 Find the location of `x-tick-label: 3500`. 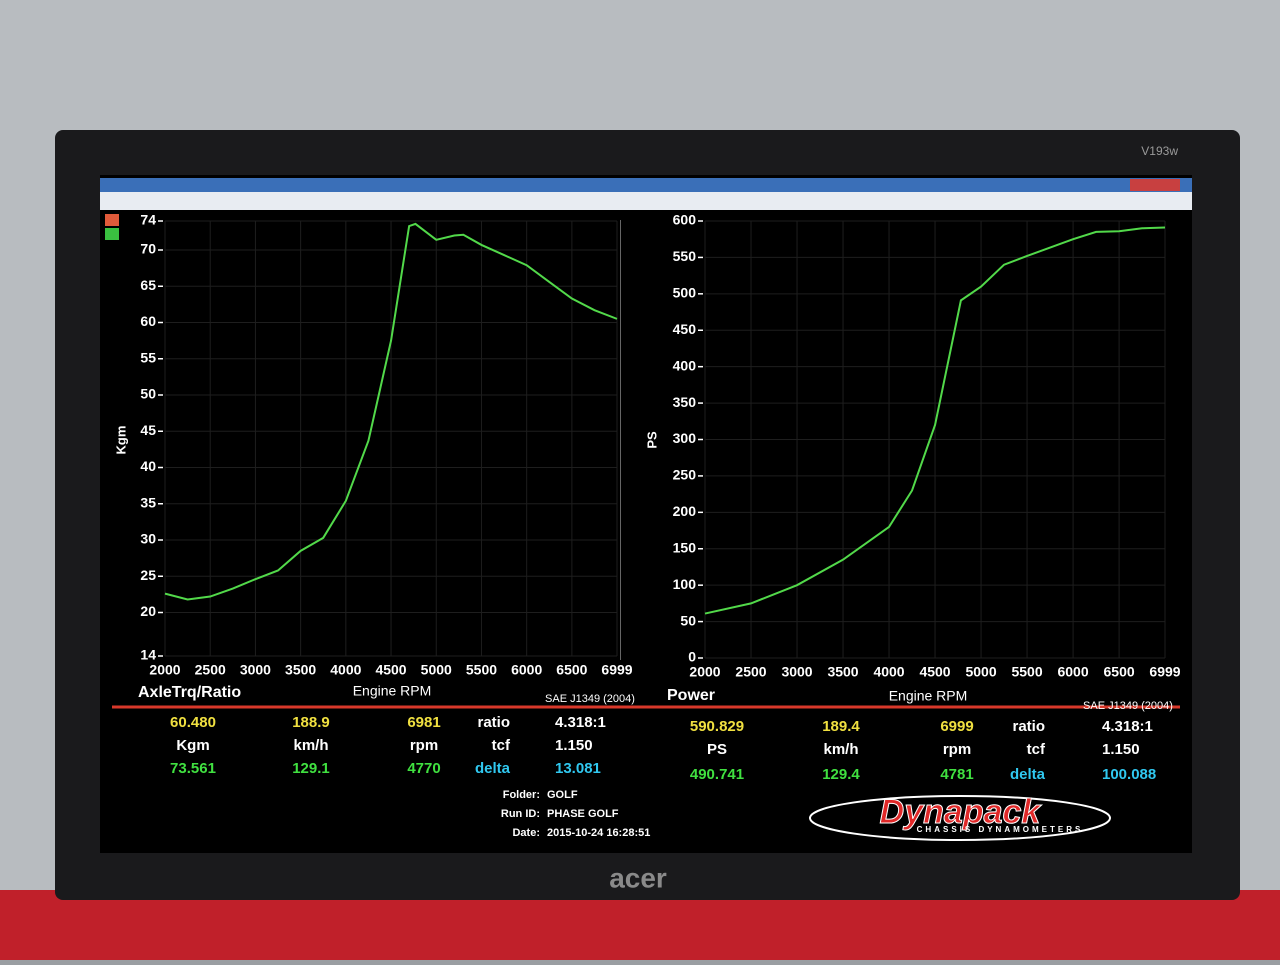

x-tick-label: 3500 is located at coordinates (842, 672).